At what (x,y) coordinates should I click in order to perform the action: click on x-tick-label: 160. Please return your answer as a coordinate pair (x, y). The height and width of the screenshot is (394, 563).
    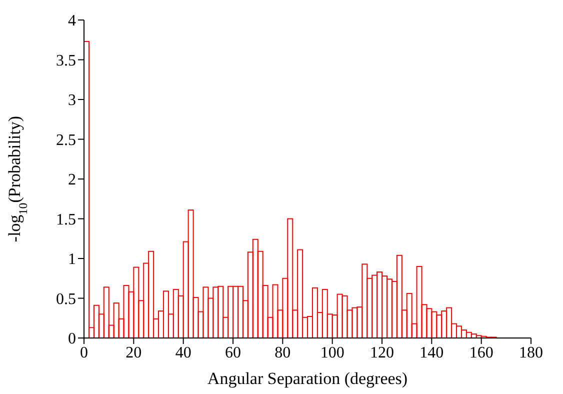
    Looking at the image, I should click on (481, 353).